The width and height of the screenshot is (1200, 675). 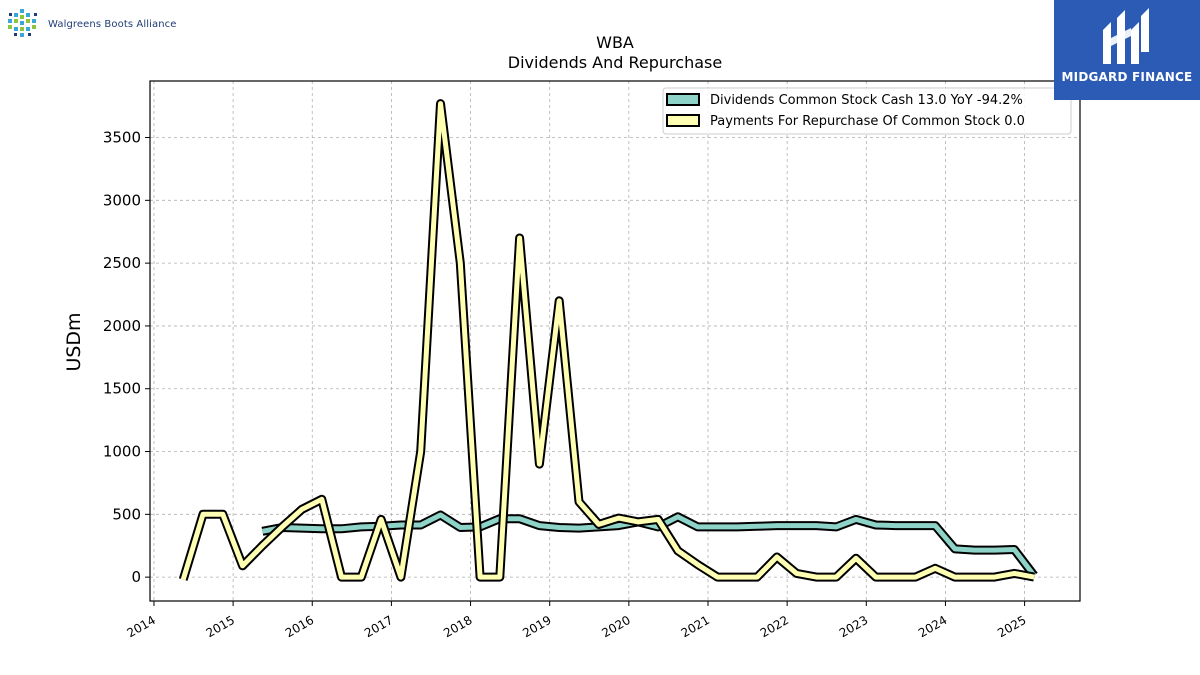 What do you see at coordinates (615, 626) in the screenshot?
I see `x-tick-label: 2020` at bounding box center [615, 626].